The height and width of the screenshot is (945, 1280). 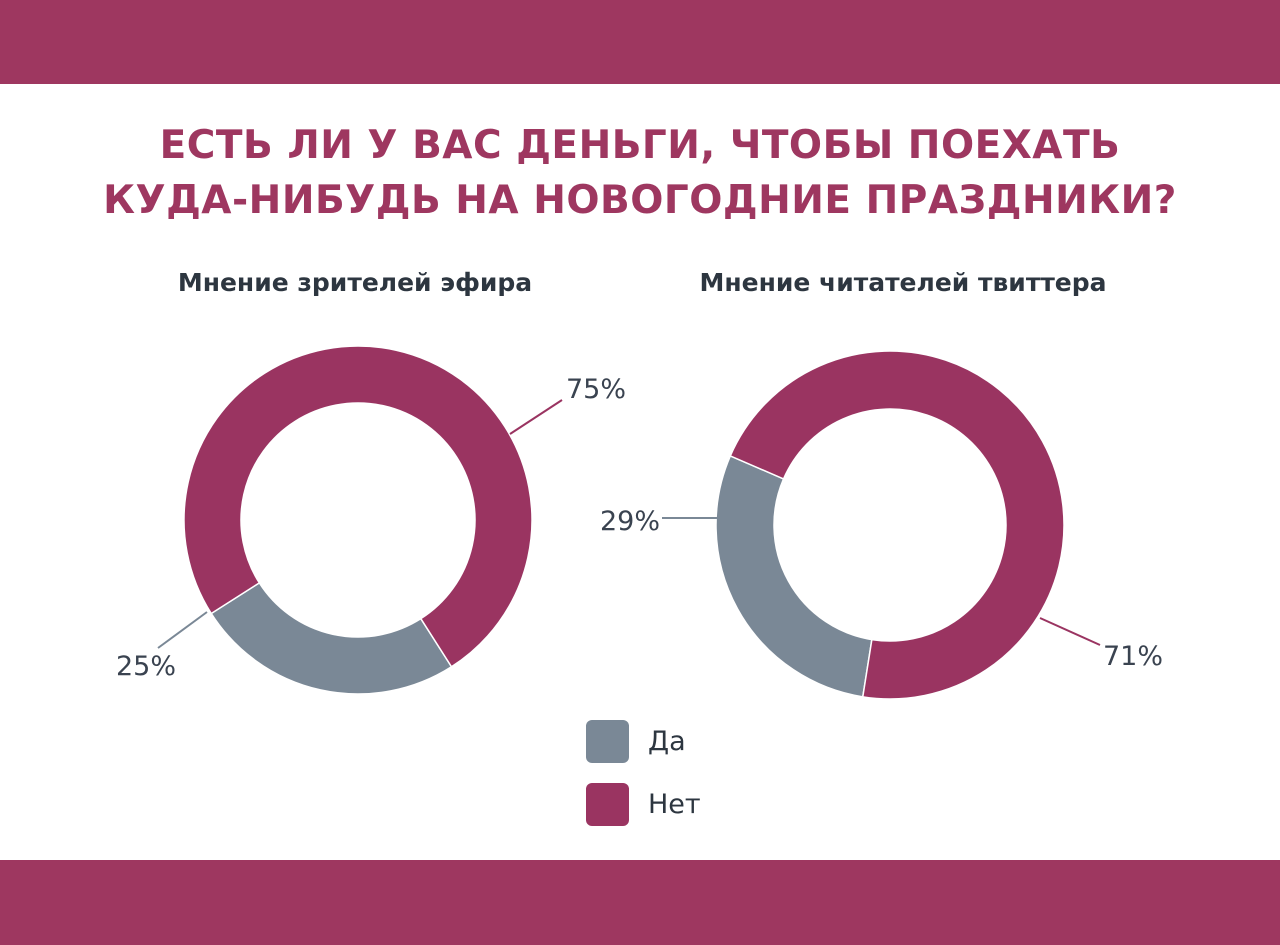 What do you see at coordinates (640, 42) in the screenshot?
I see `top-banner` at bounding box center [640, 42].